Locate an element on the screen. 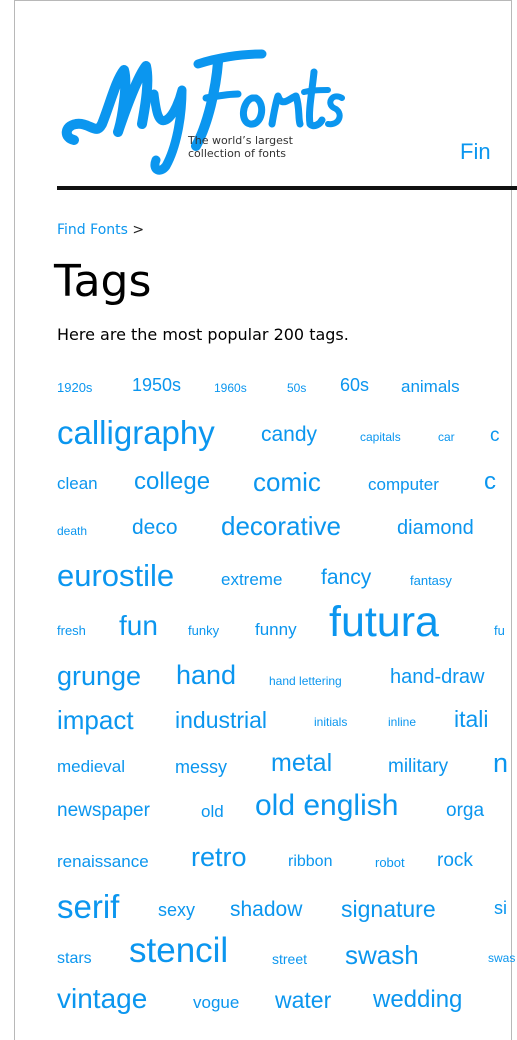 Image resolution: width=517 pixels, height=1040 pixels. tag-retro: retro is located at coordinates (219, 857).